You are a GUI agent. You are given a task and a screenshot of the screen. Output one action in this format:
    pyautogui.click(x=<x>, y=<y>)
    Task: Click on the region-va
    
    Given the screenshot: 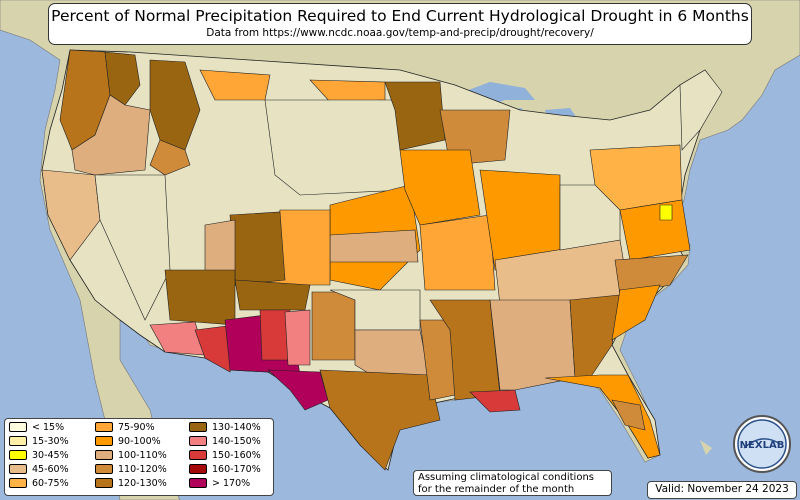 What is the action you would take?
    pyautogui.click(x=655, y=230)
    